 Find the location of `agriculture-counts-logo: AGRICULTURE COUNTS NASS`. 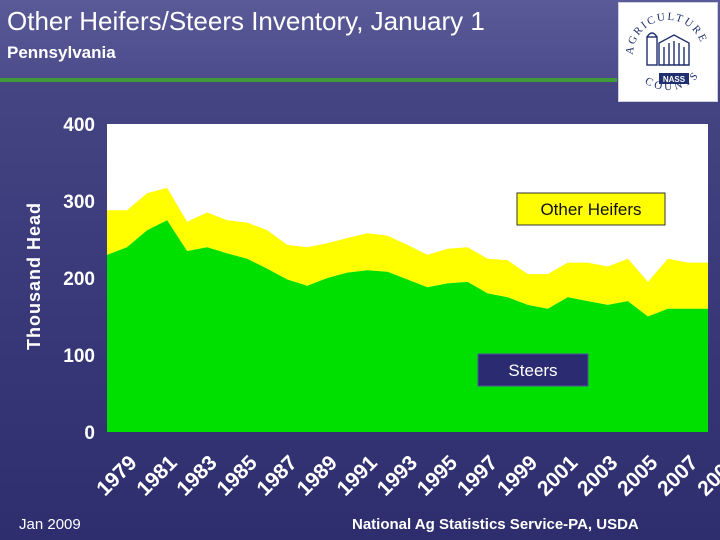

agriculture-counts-logo: AGRICULTURE COUNTS NASS is located at coordinates (668, 52).